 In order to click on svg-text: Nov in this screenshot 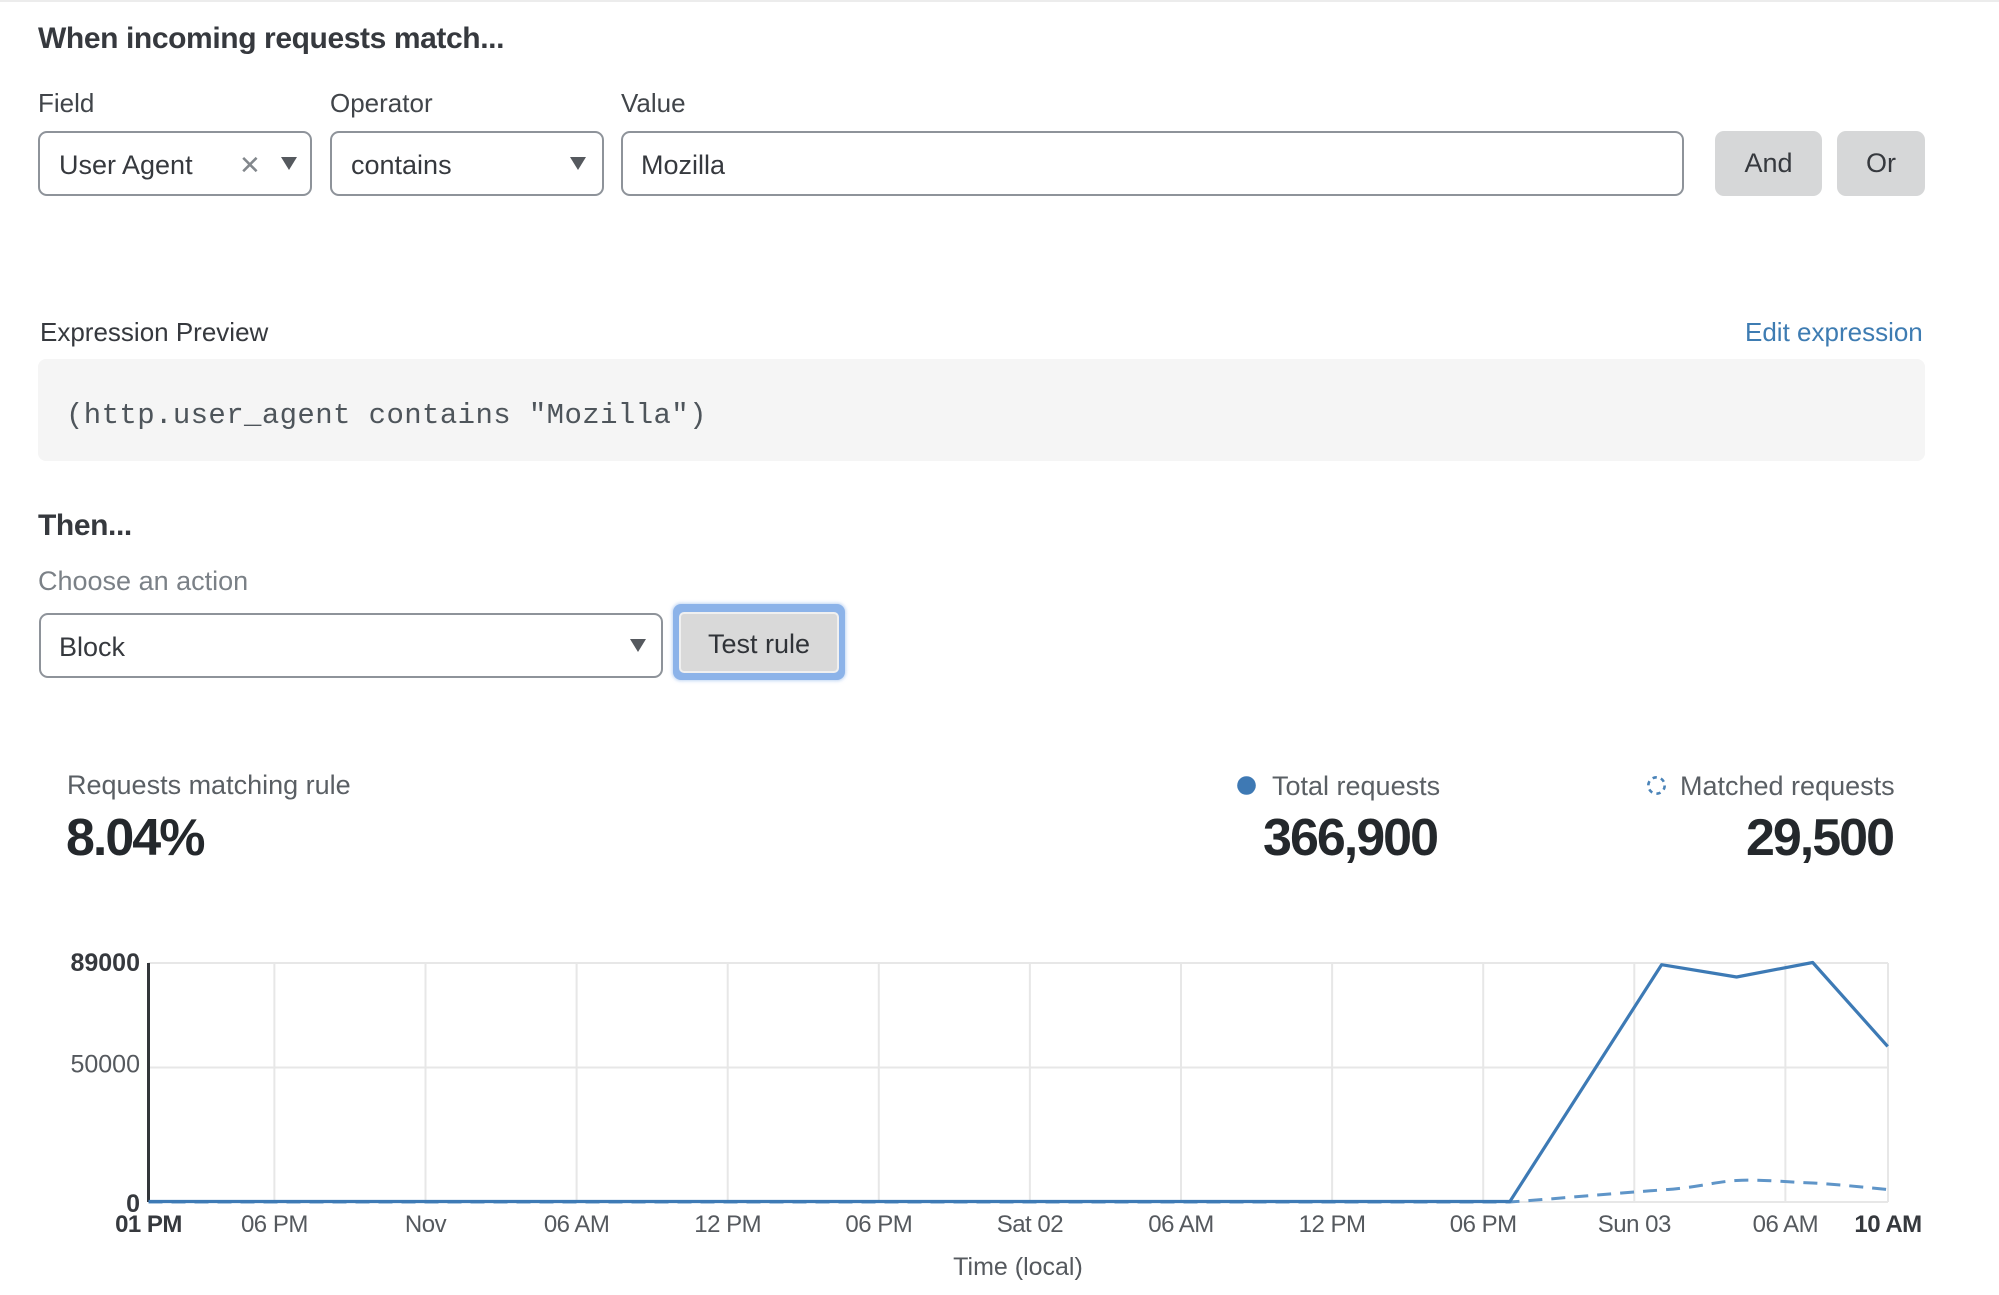, I will do `click(426, 1224)`.